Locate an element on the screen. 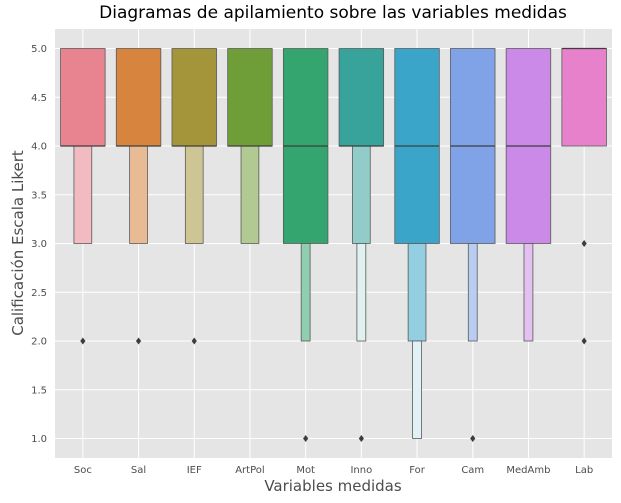 This screenshot has width=621, height=503. x-tick-label: ArtPol is located at coordinates (249, 470).